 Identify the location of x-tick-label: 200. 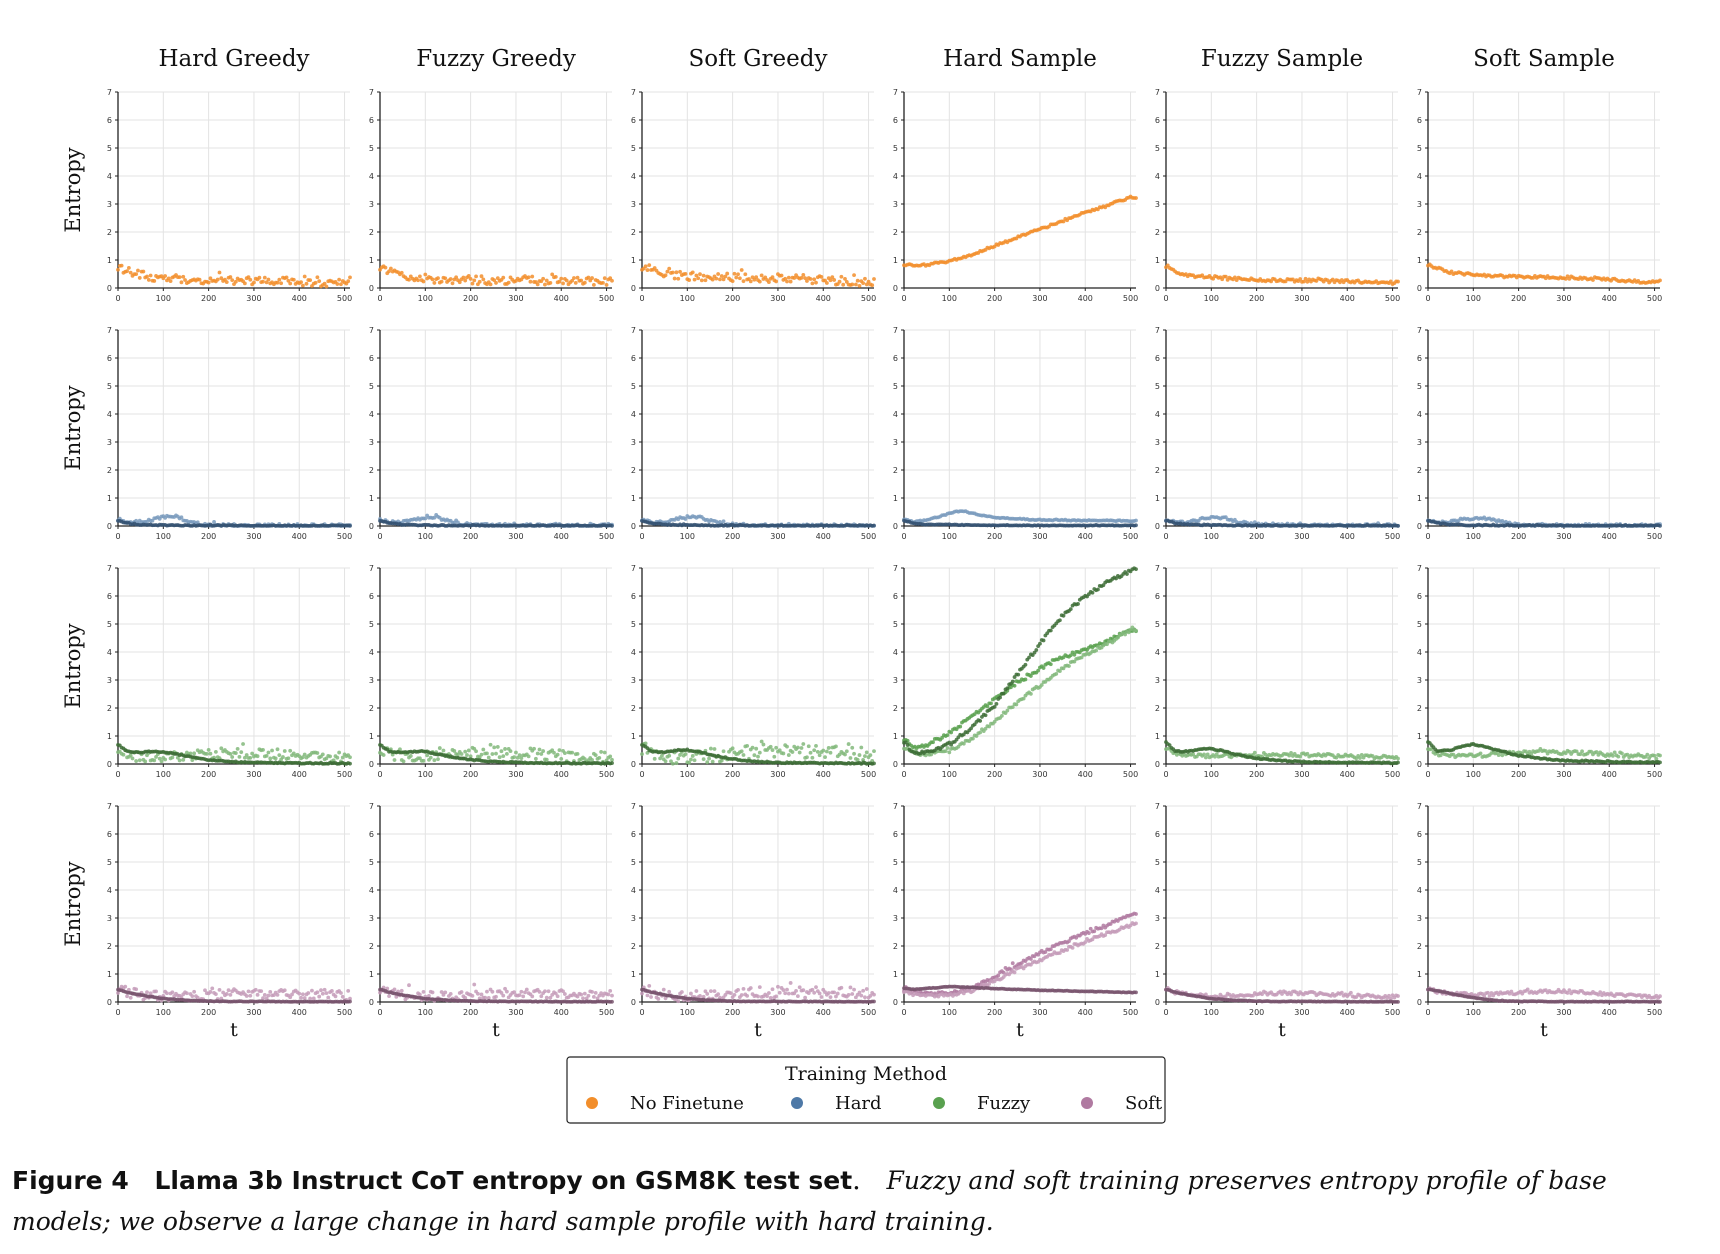
(1256, 298).